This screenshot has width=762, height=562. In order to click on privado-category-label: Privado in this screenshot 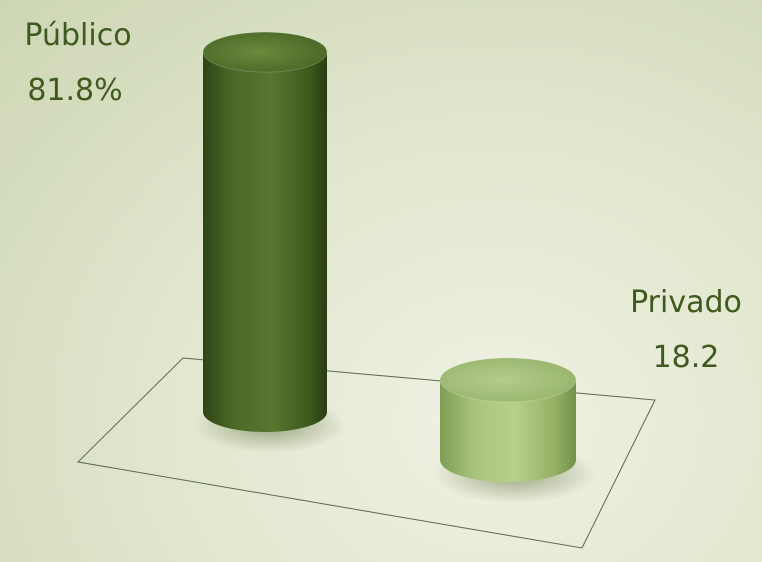, I will do `click(686, 302)`.